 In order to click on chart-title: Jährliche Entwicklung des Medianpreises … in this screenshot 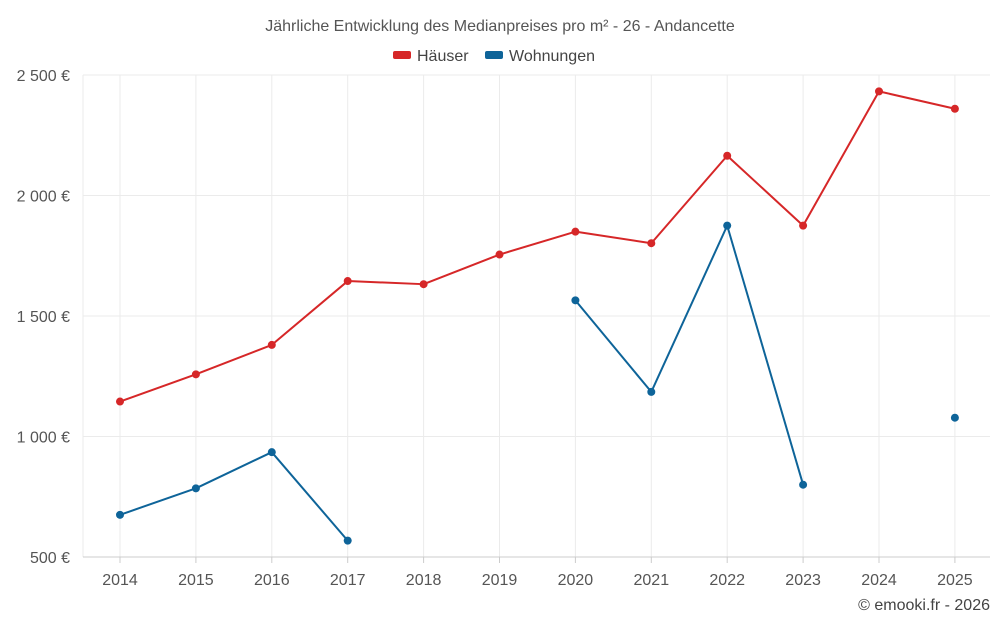, I will do `click(500, 26)`.